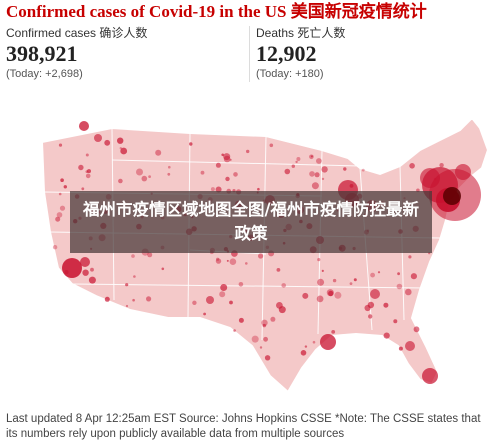  I want to click on cases-value: 398,921, so click(42, 53).